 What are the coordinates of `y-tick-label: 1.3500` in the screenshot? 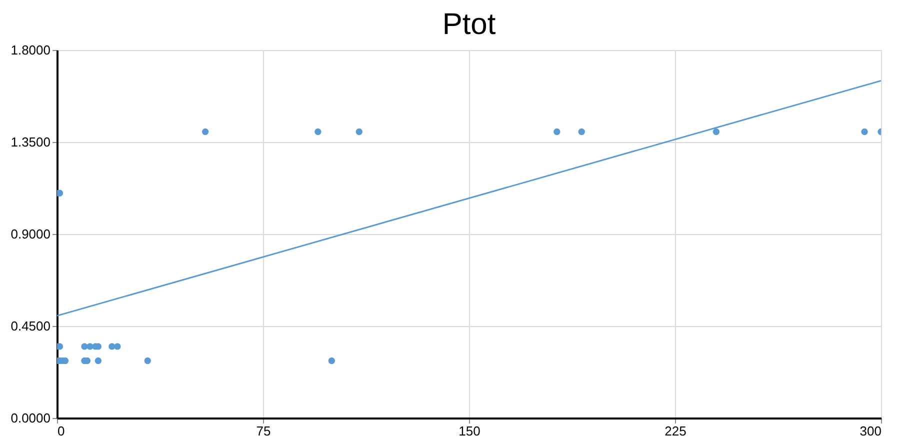 It's located at (30, 142).